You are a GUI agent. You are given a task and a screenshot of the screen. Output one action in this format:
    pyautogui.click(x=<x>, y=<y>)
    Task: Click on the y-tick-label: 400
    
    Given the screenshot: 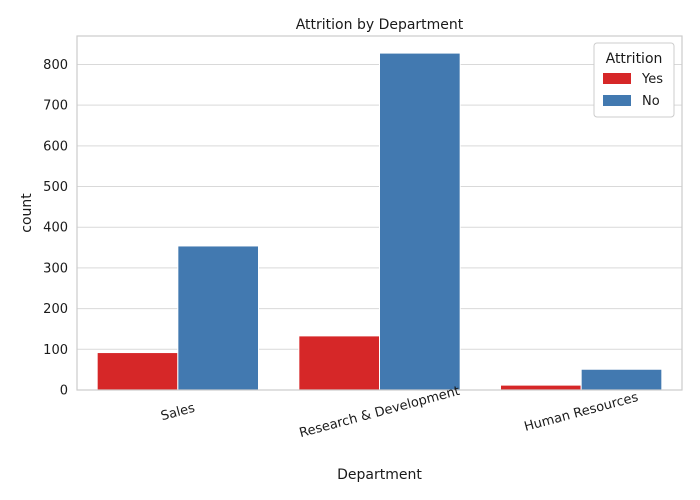 What is the action you would take?
    pyautogui.click(x=55, y=228)
    